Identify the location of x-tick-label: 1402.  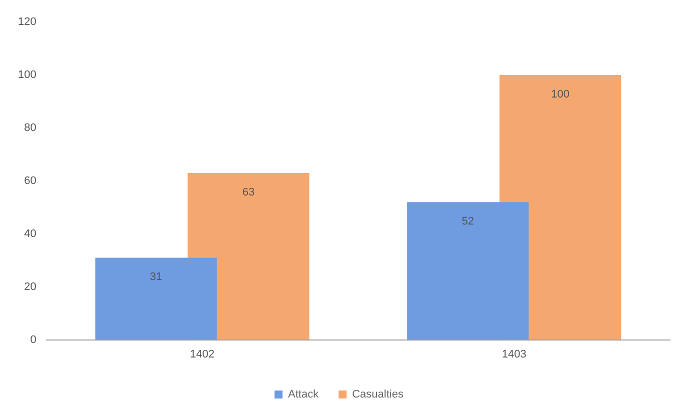
(202, 354).